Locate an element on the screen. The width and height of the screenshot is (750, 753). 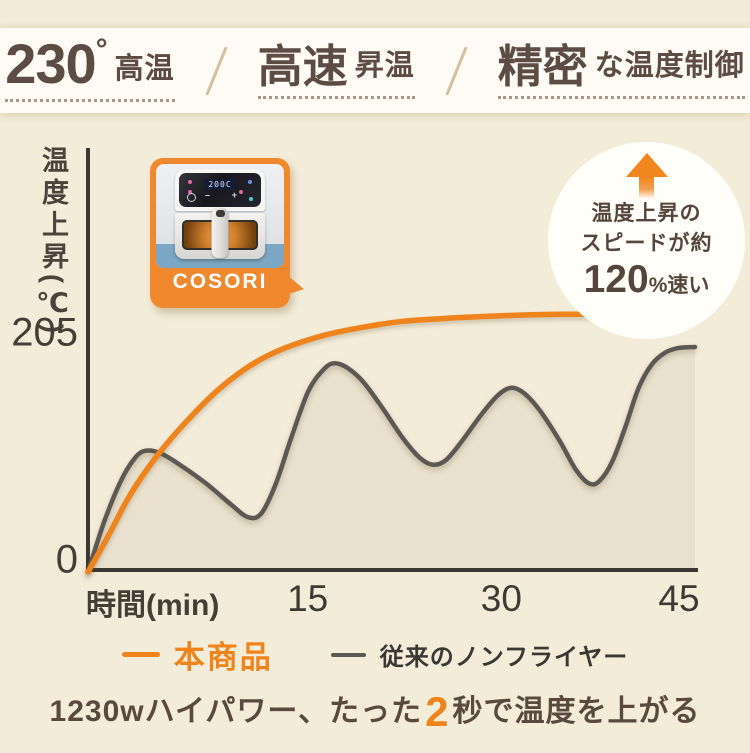
y-tick-label: 0 is located at coordinates (66, 559).